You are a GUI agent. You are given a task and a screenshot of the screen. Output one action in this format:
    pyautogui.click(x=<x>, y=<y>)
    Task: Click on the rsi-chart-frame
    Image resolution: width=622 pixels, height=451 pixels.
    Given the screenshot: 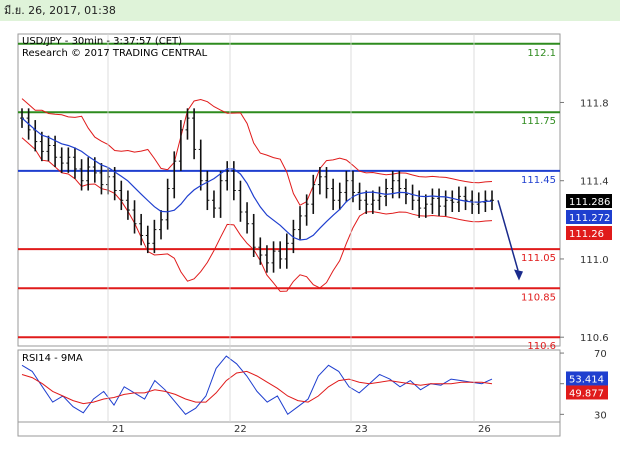 What is the action you would take?
    pyautogui.click(x=289, y=386)
    